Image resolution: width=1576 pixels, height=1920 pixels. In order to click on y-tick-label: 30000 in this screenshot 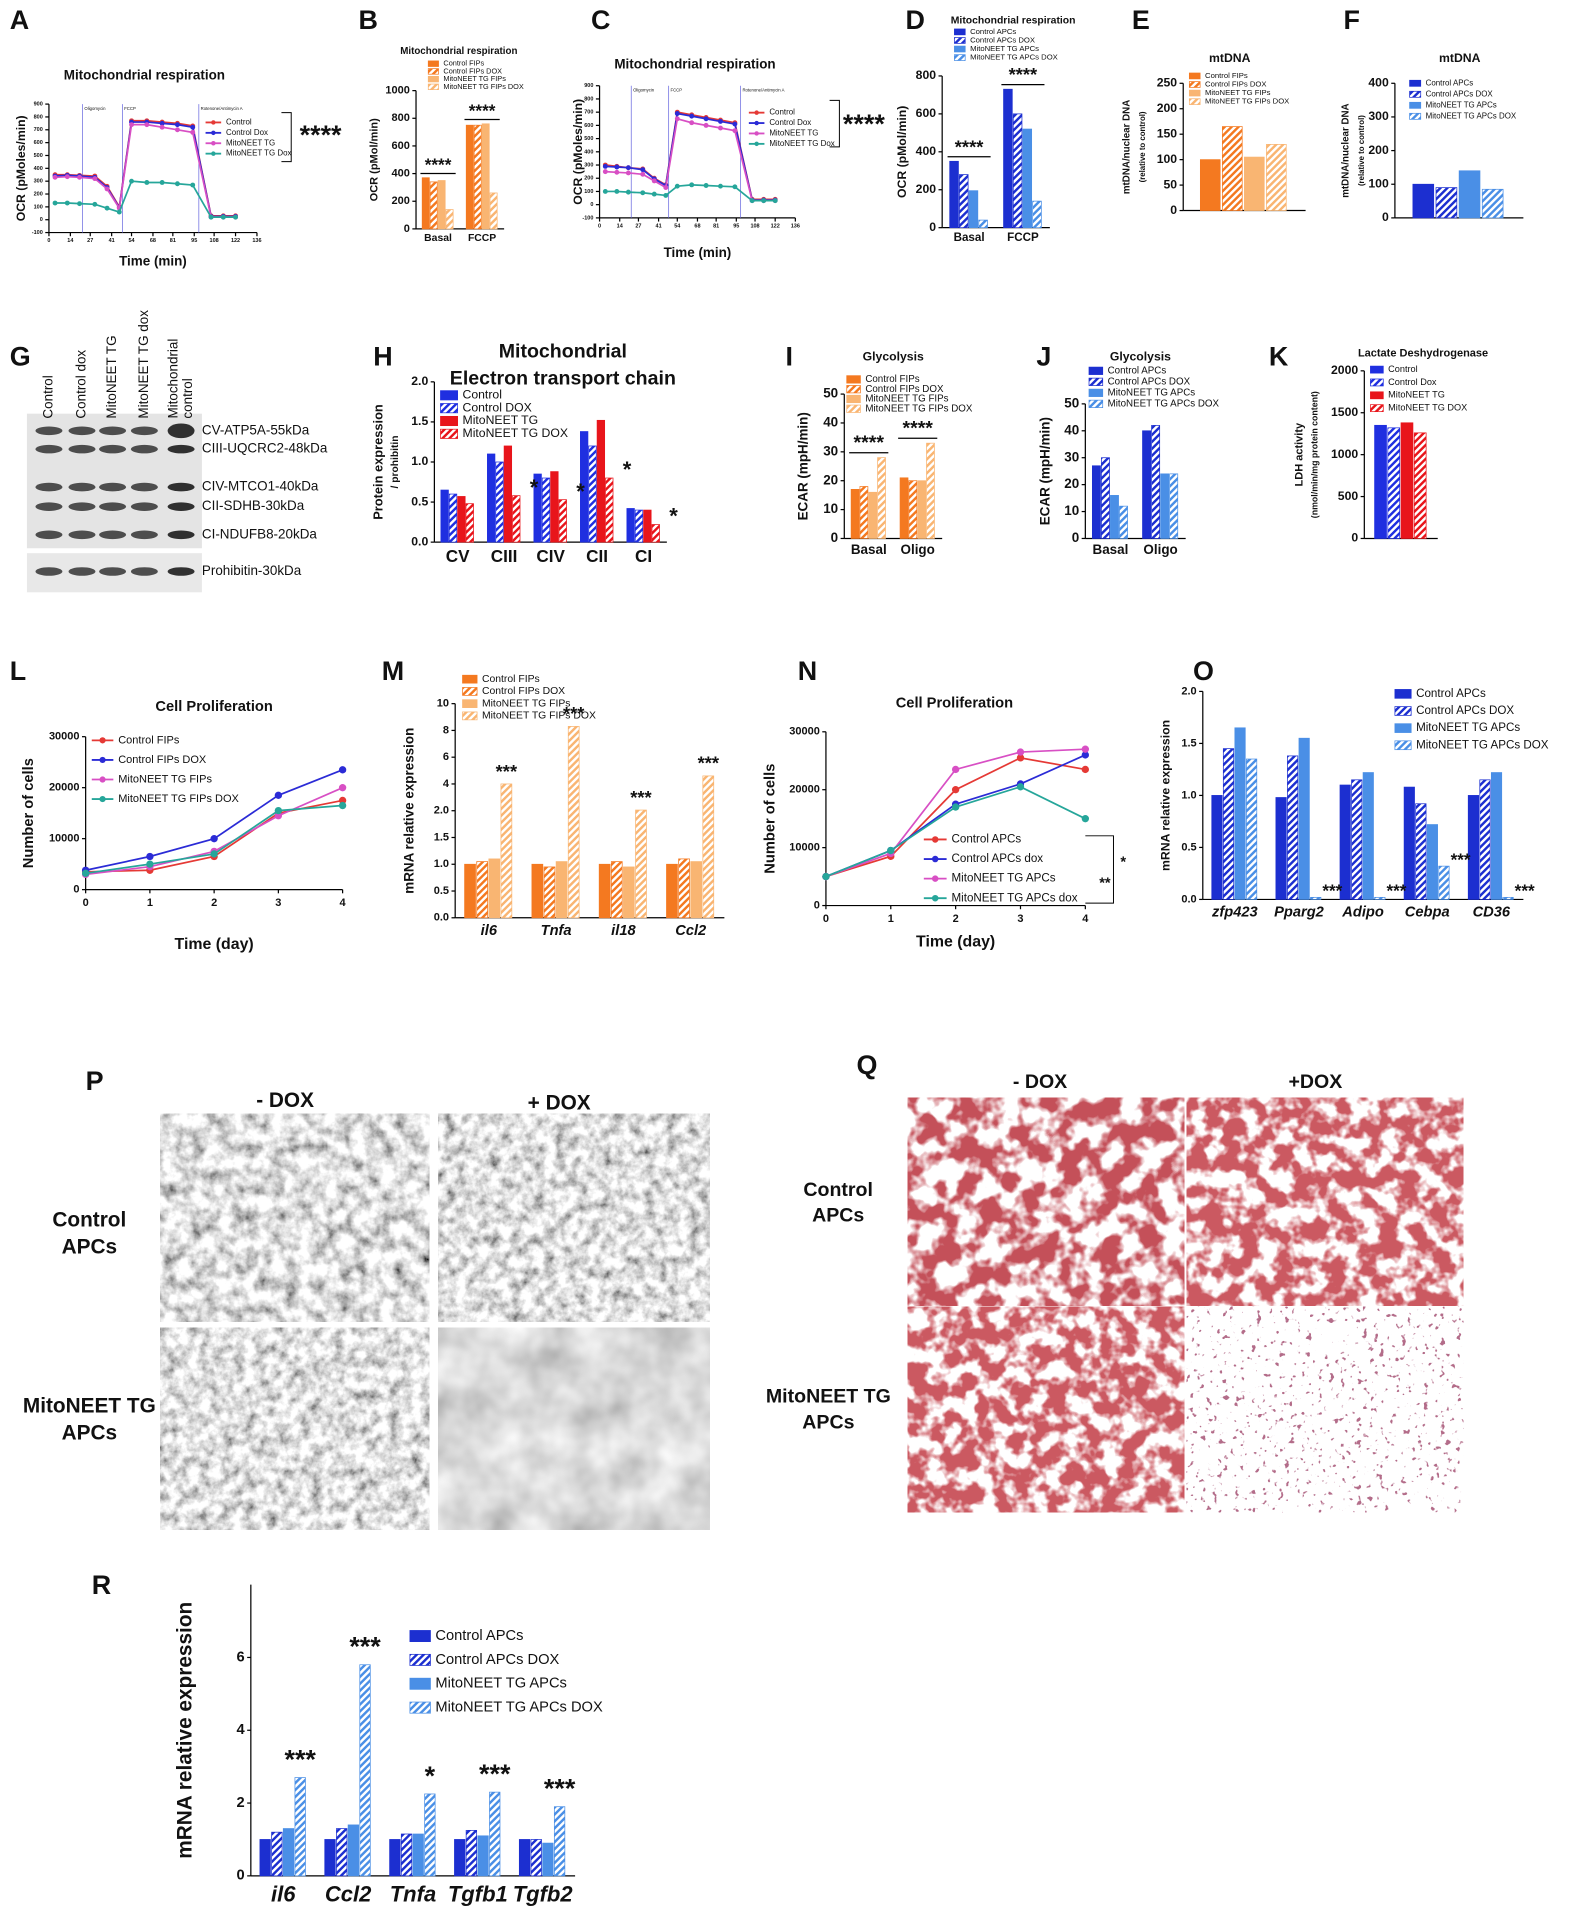, I will do `click(804, 732)`.